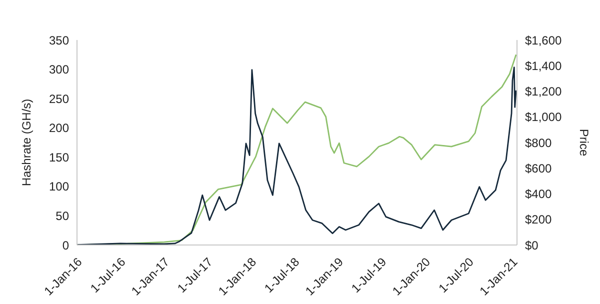  What do you see at coordinates (583, 142) in the screenshot?
I see `y2-axis-title: Price` at bounding box center [583, 142].